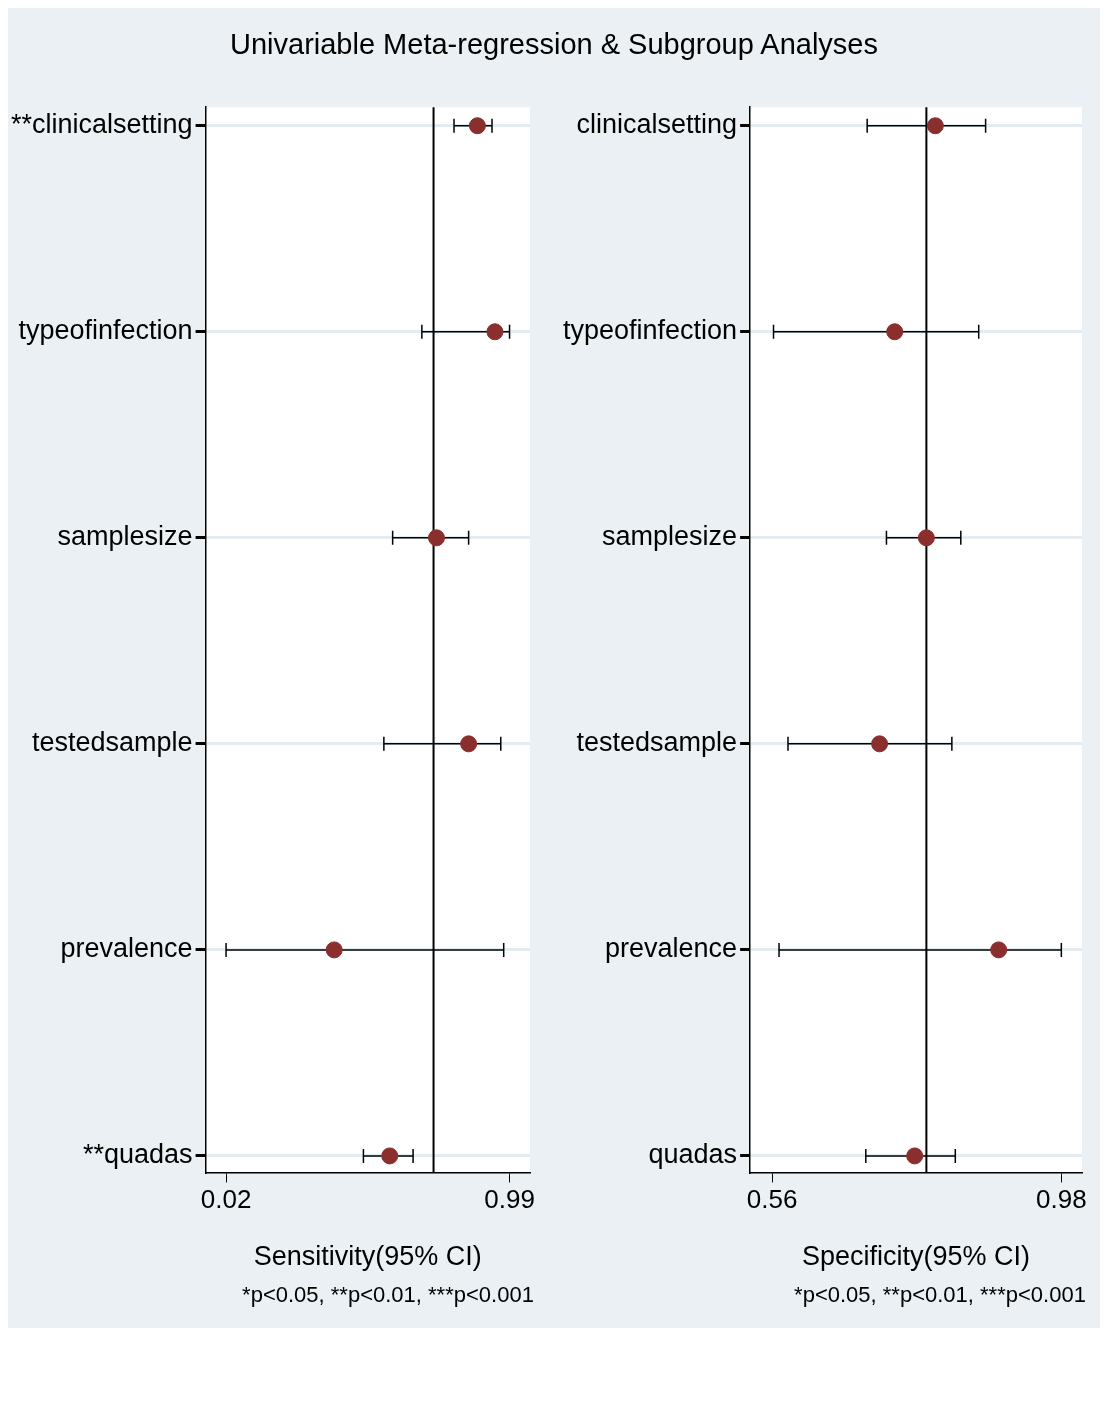  What do you see at coordinates (367, 1256) in the screenshot?
I see `x-axis-title: Sensitivity(95% CI)` at bounding box center [367, 1256].